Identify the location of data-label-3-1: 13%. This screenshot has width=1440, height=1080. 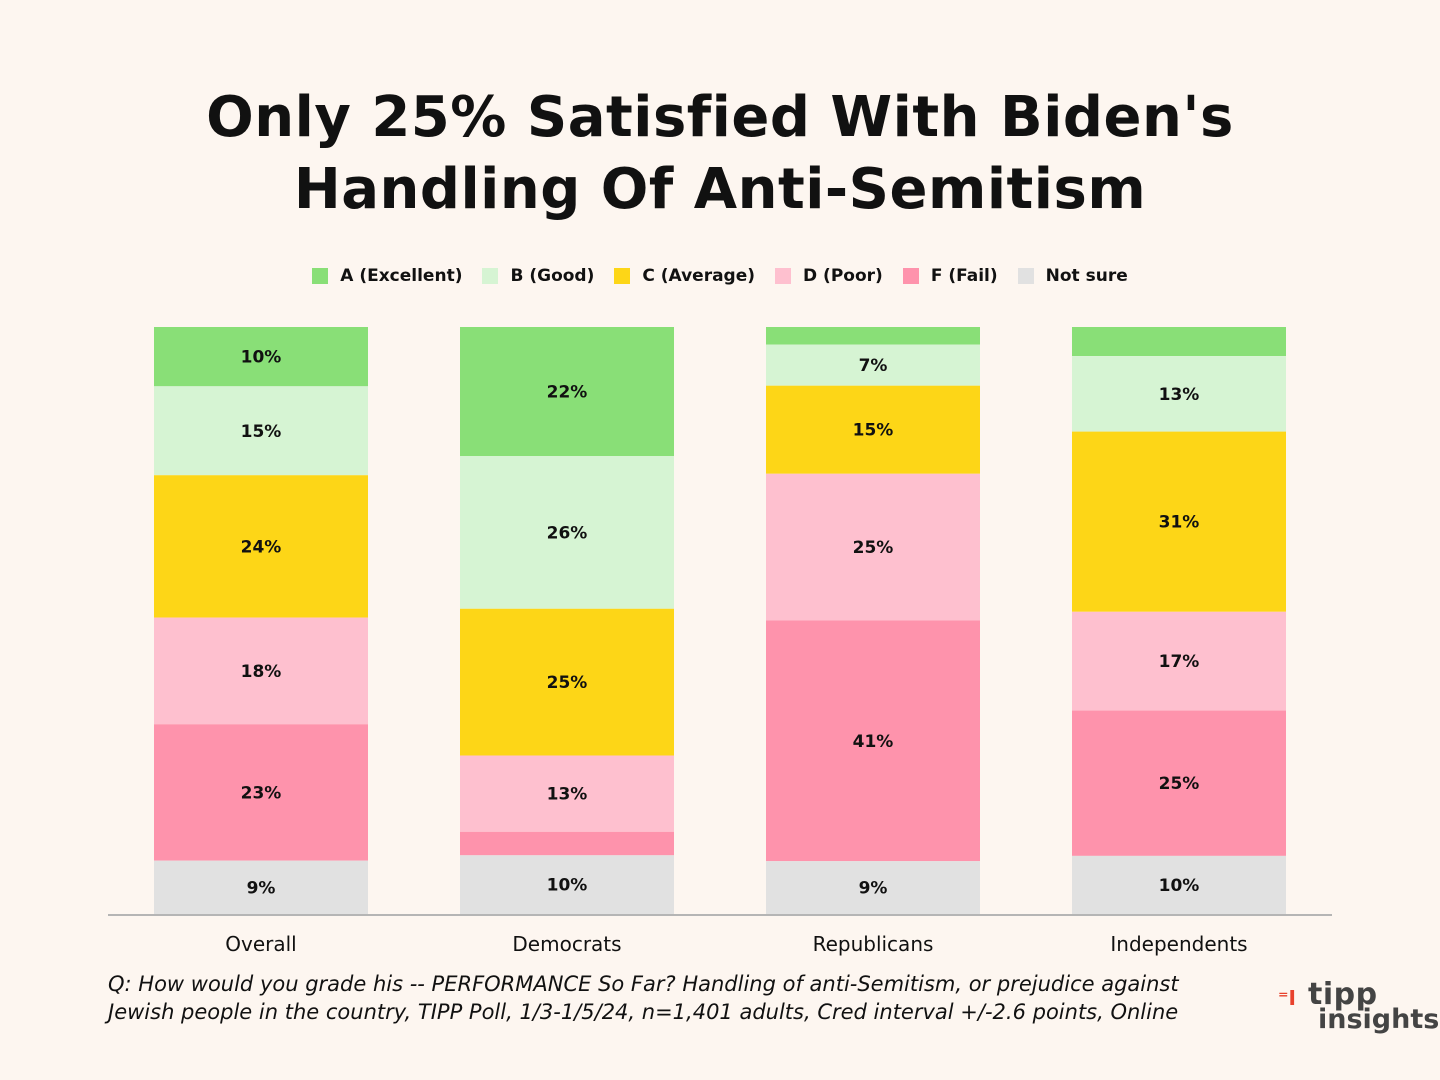
(567, 795).